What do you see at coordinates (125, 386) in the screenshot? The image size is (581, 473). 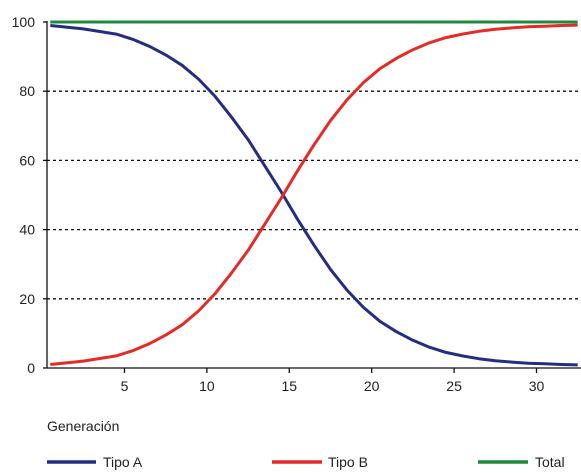 I see `x-tick-label-5: 5` at bounding box center [125, 386].